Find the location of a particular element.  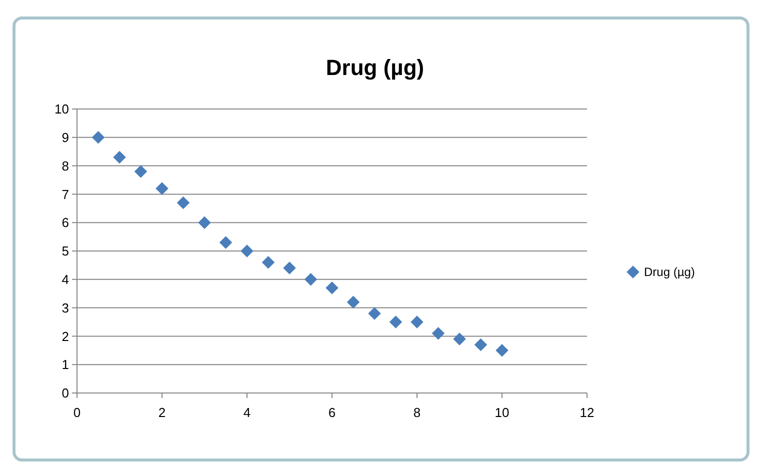

chart-title: Drug (µg) is located at coordinates (375, 67).